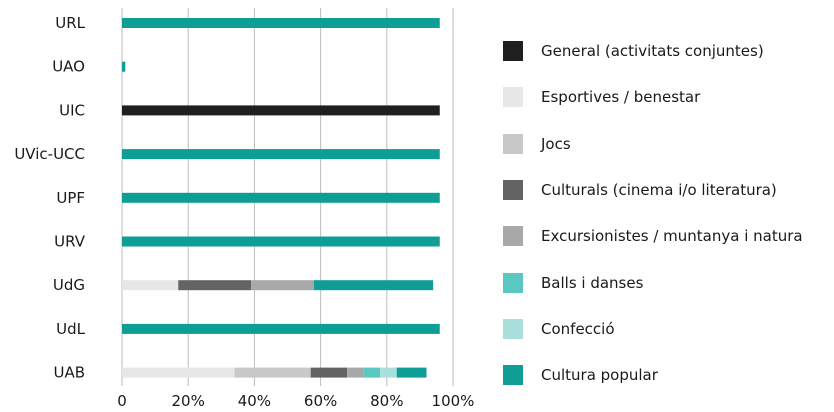 The image size is (834, 412). Describe the element at coordinates (599, 375) in the screenshot. I see `legend-label: Cultura popular` at that location.